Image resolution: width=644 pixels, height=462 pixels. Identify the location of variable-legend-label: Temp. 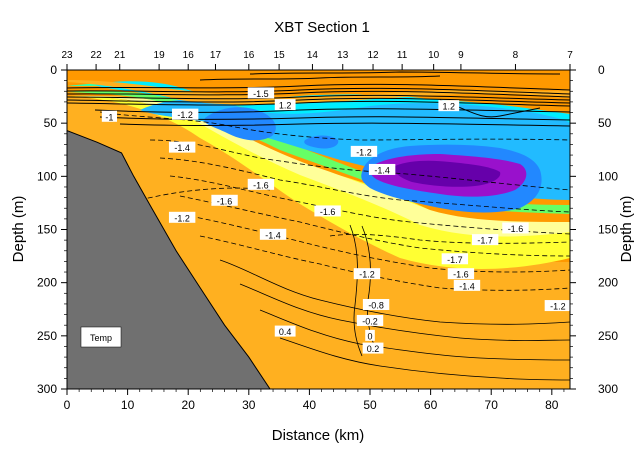
(101, 338).